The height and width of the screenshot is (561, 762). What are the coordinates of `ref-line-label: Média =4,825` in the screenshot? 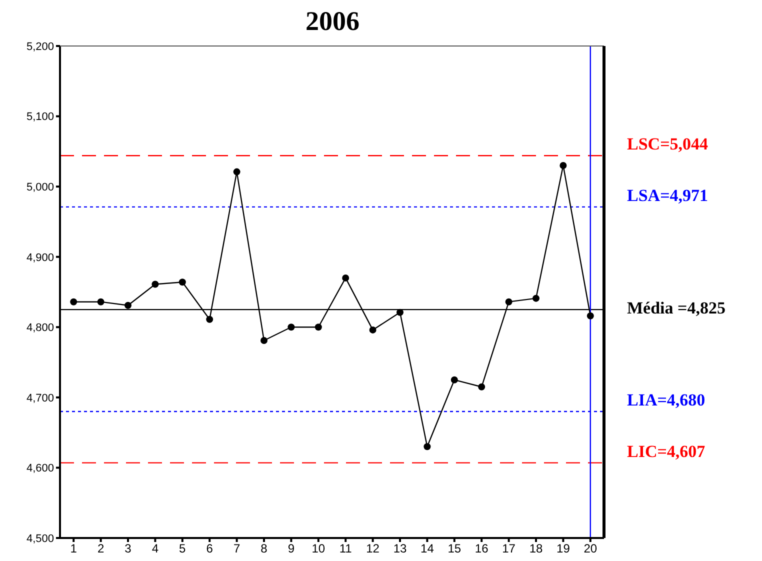 It's located at (676, 308).